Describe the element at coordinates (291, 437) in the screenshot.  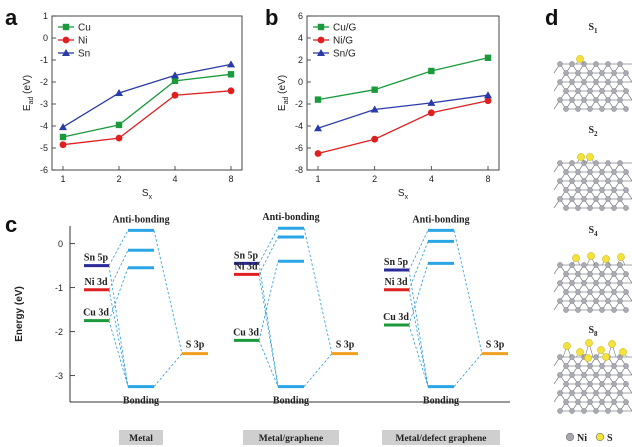
I see `group-caption-box` at that location.